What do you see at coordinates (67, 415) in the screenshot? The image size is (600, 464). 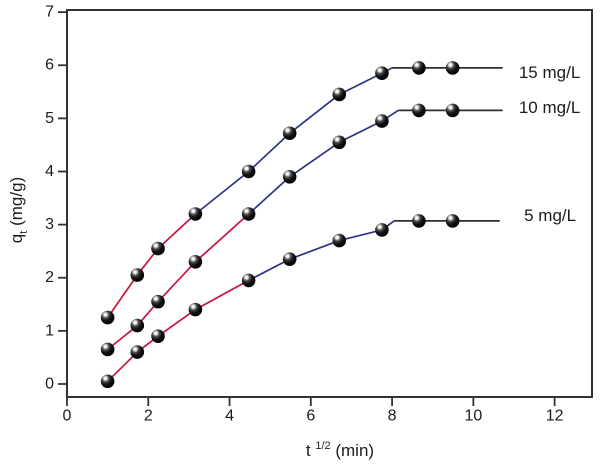 I see `x-axis-tick-label: 0` at bounding box center [67, 415].